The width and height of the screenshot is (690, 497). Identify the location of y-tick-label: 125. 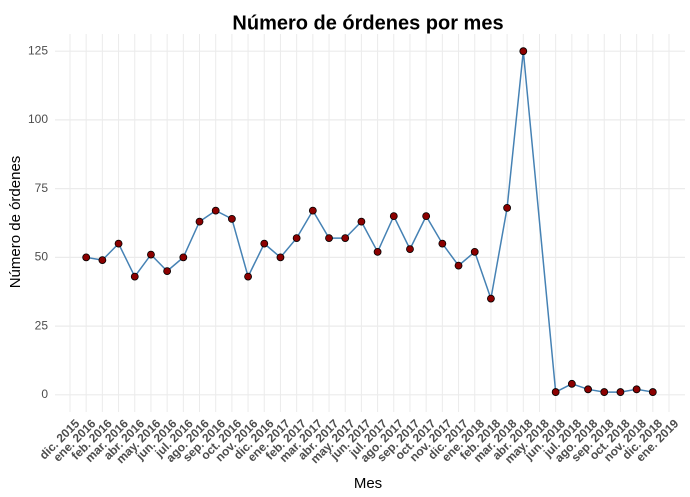
(38, 50).